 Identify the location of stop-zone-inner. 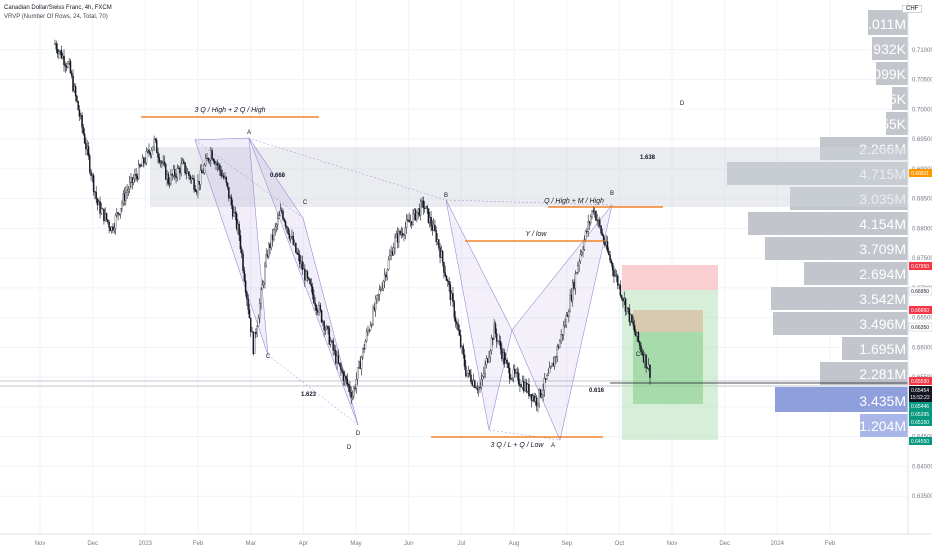
(668, 321).